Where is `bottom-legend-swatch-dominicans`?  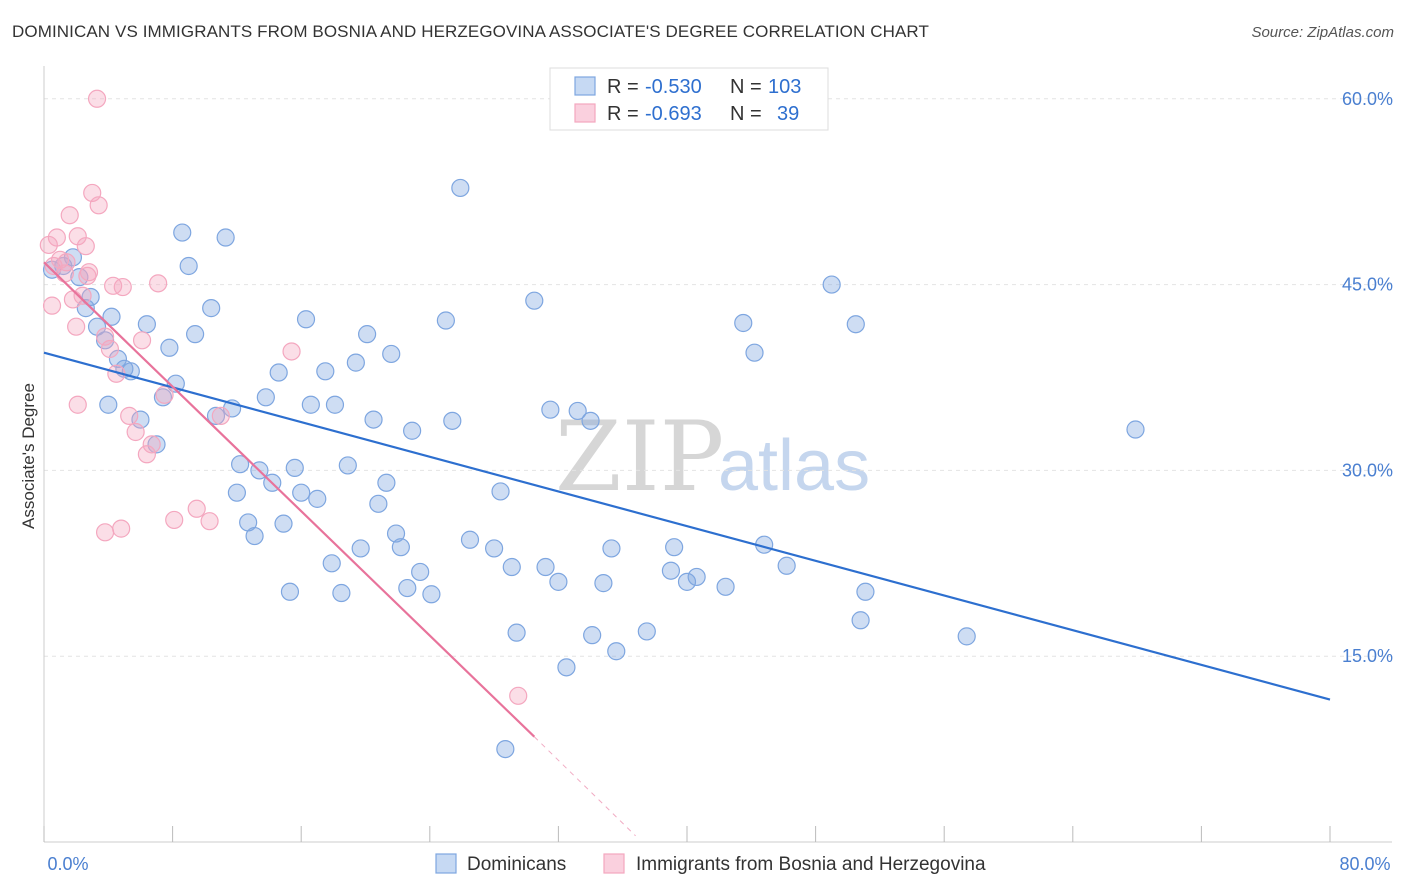 bottom-legend-swatch-dominicans is located at coordinates (446, 863).